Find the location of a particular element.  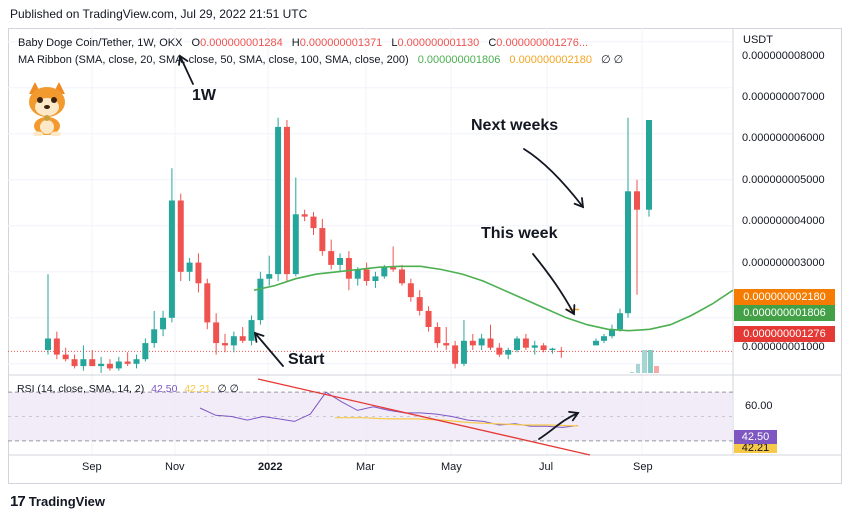

time-tick: Sep is located at coordinates (643, 467).